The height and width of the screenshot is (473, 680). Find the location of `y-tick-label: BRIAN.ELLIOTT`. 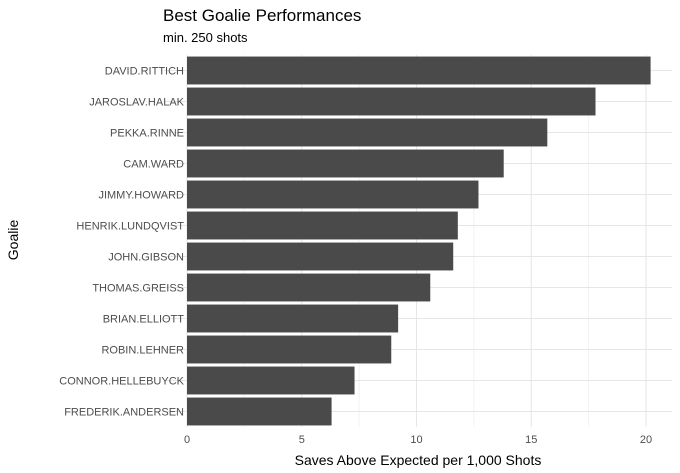

y-tick-label: BRIAN.ELLIOTT is located at coordinates (144, 320).